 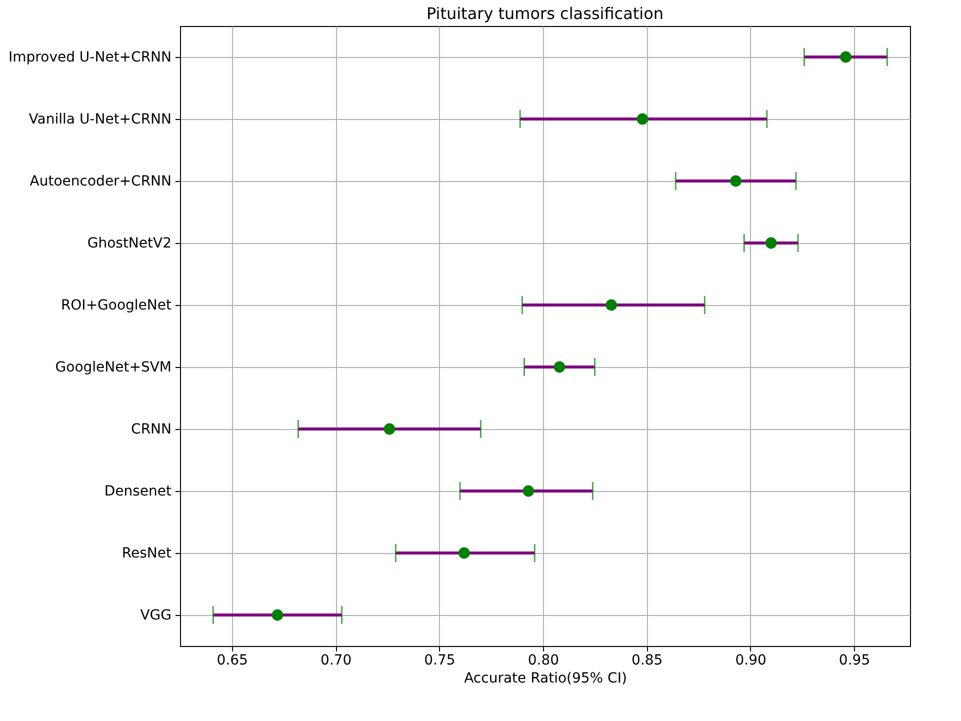 What do you see at coordinates (750, 660) in the screenshot?
I see `x-tick-label: 0.90` at bounding box center [750, 660].